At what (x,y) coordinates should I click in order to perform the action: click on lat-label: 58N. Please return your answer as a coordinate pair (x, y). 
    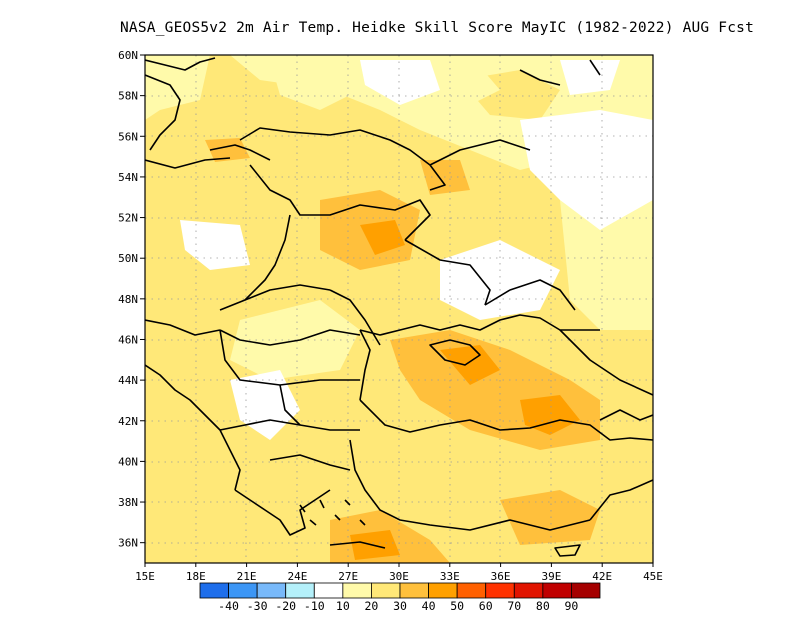
    Looking at the image, I should click on (128, 96).